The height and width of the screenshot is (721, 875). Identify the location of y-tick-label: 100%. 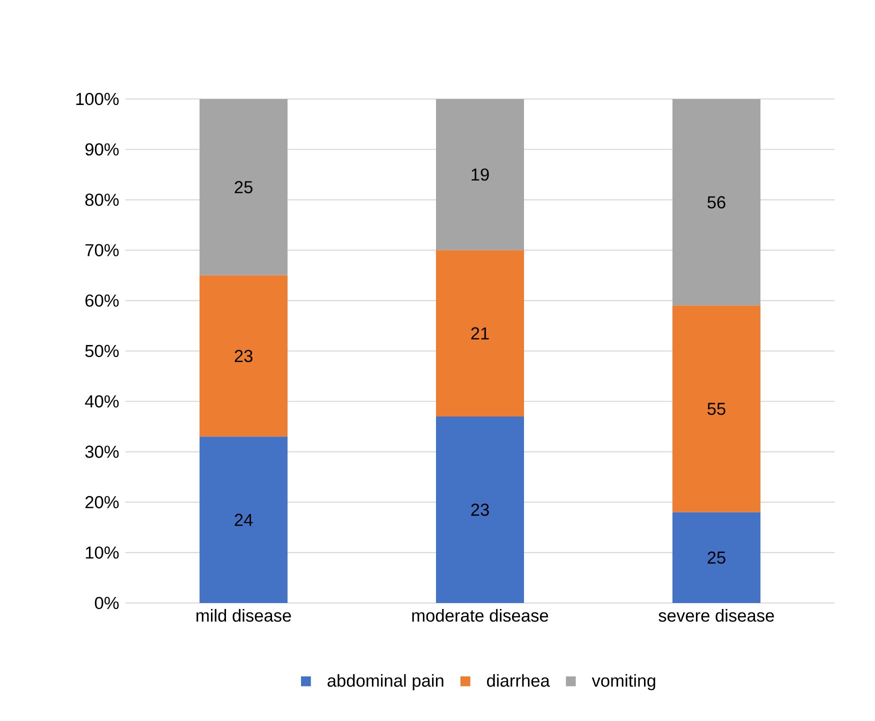
(97, 99).